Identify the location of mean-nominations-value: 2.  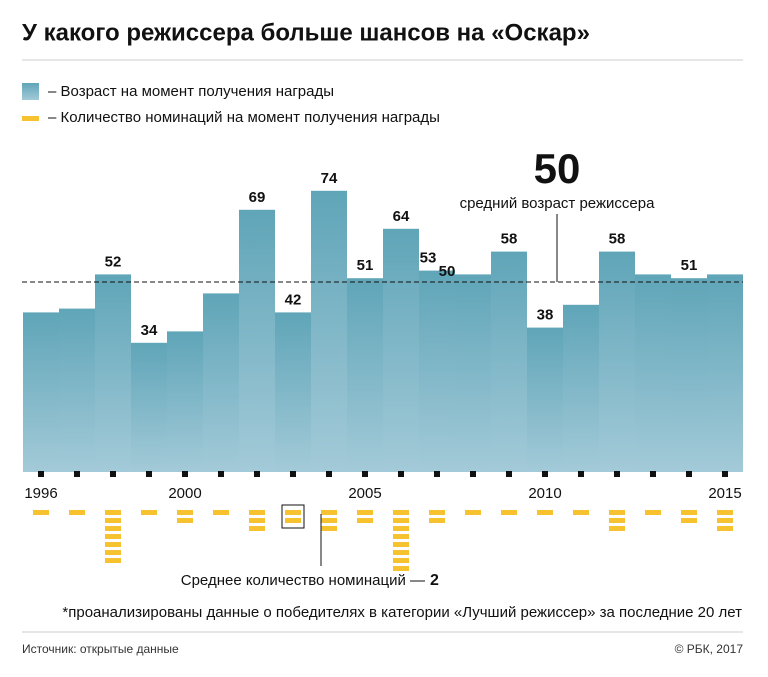
(434, 580).